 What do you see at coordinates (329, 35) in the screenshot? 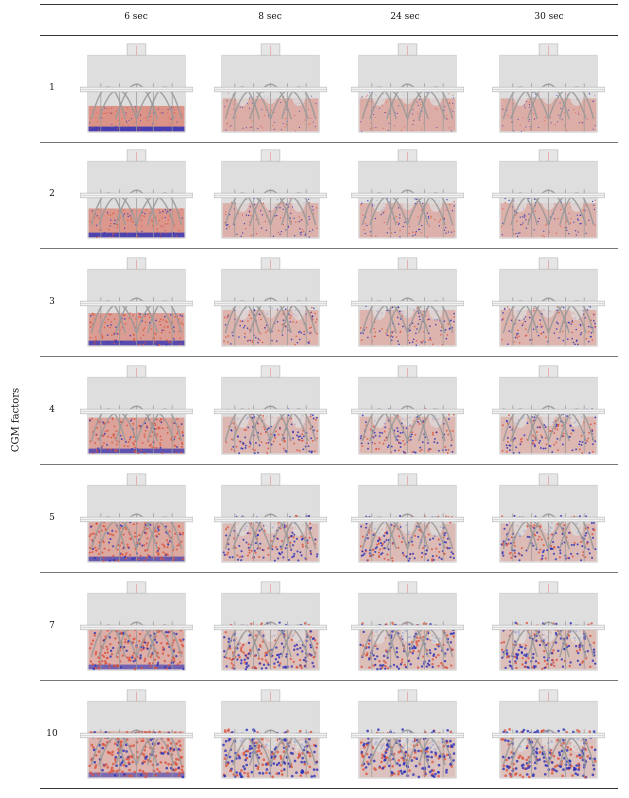
I see `header-rule` at bounding box center [329, 35].